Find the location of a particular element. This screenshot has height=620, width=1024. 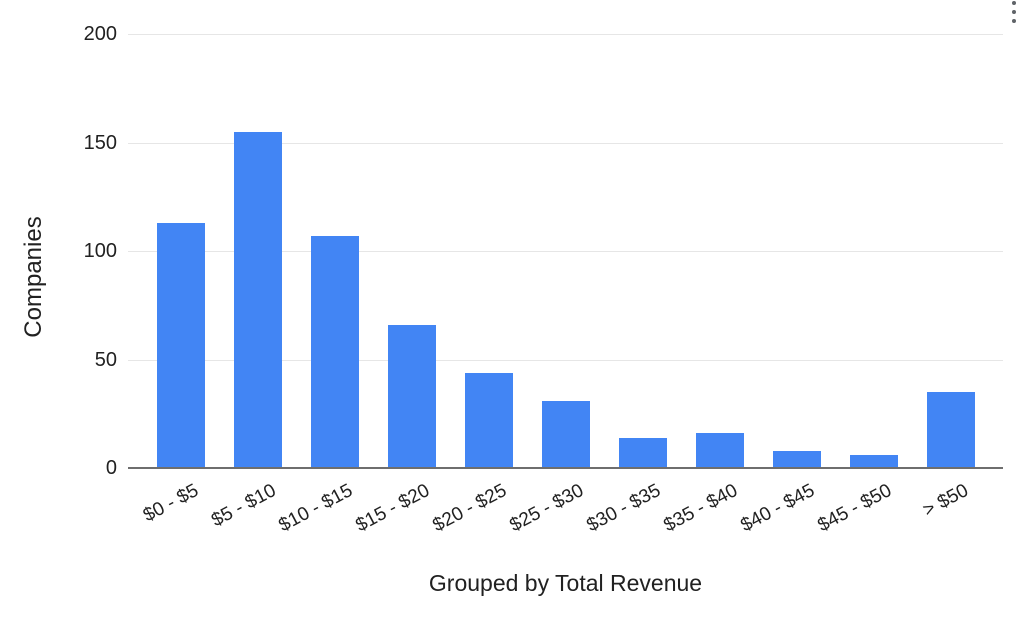

x-axis-baseline is located at coordinates (565, 468).